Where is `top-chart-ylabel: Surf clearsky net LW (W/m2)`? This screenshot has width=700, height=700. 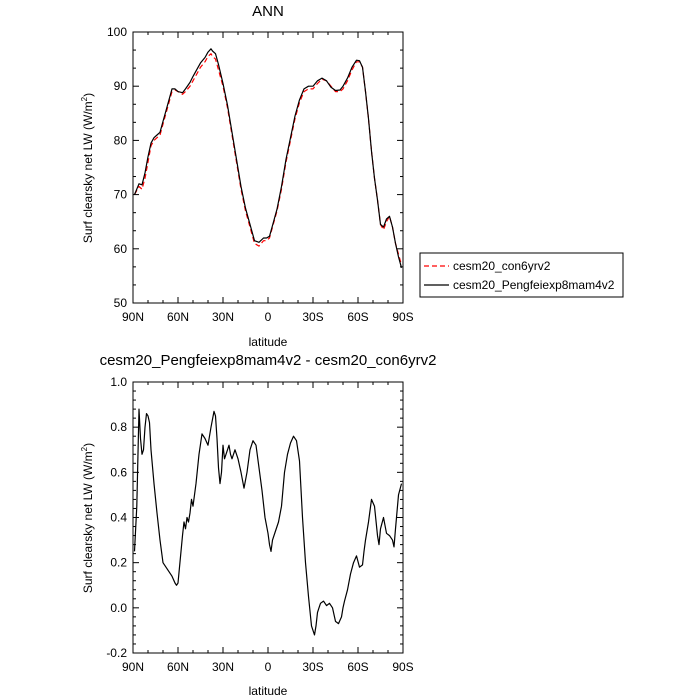 top-chart-ylabel: Surf clearsky net LW (W/m2) is located at coordinates (87, 168).